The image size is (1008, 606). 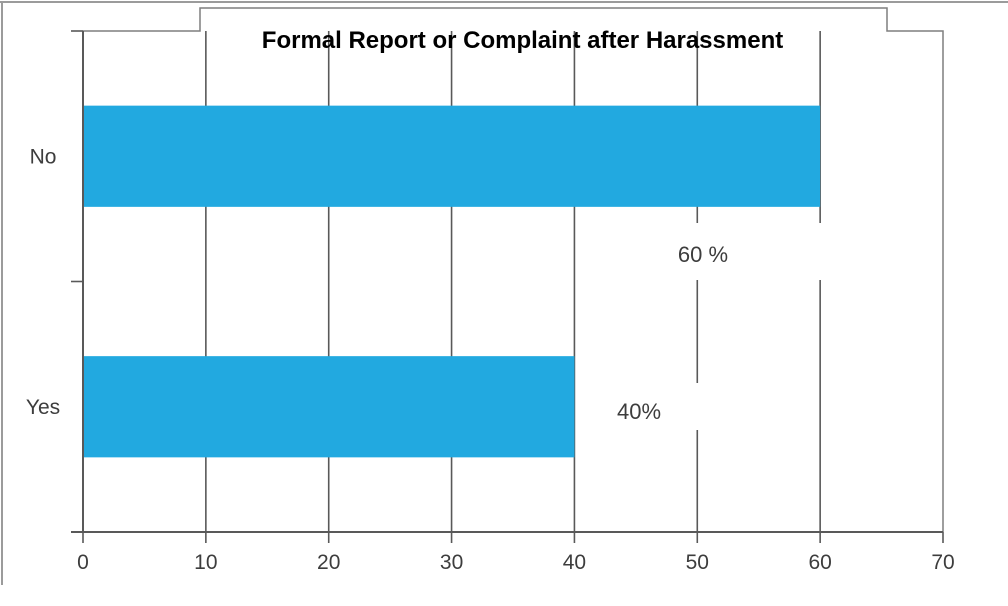 I want to click on page-border-left, so click(x=2, y=293).